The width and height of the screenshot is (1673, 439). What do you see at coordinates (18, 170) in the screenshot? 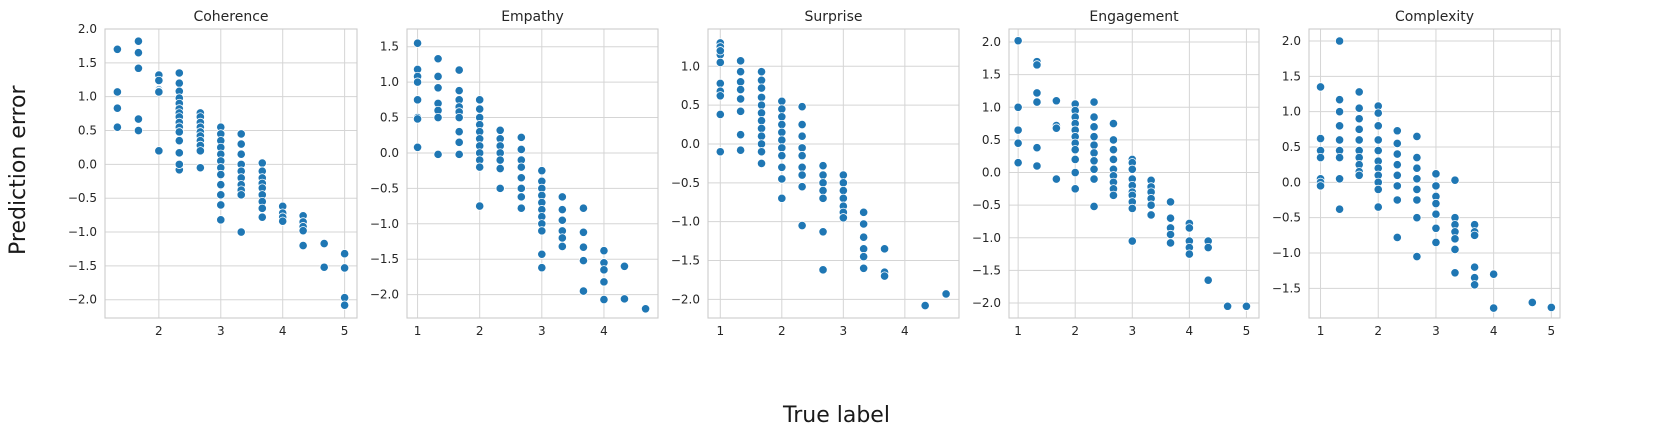
I see `figure-ylabel: Prediction error` at bounding box center [18, 170].